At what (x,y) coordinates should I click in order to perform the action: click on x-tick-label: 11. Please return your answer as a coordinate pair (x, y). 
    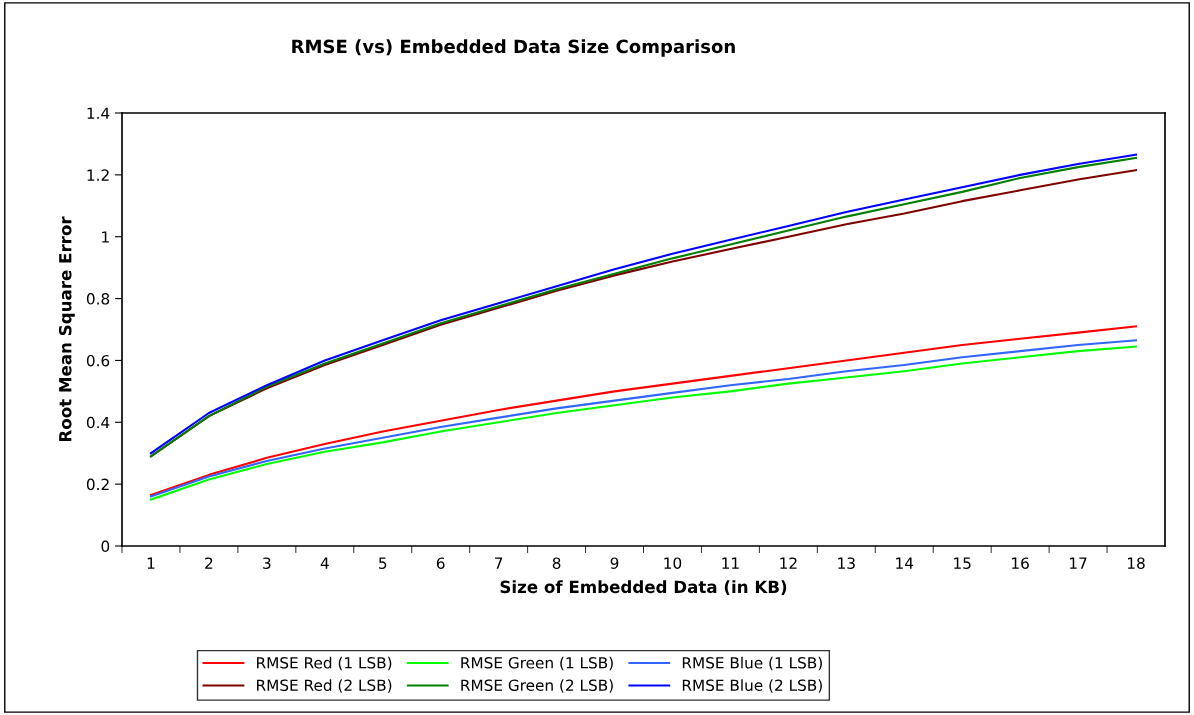
    Looking at the image, I should click on (730, 563).